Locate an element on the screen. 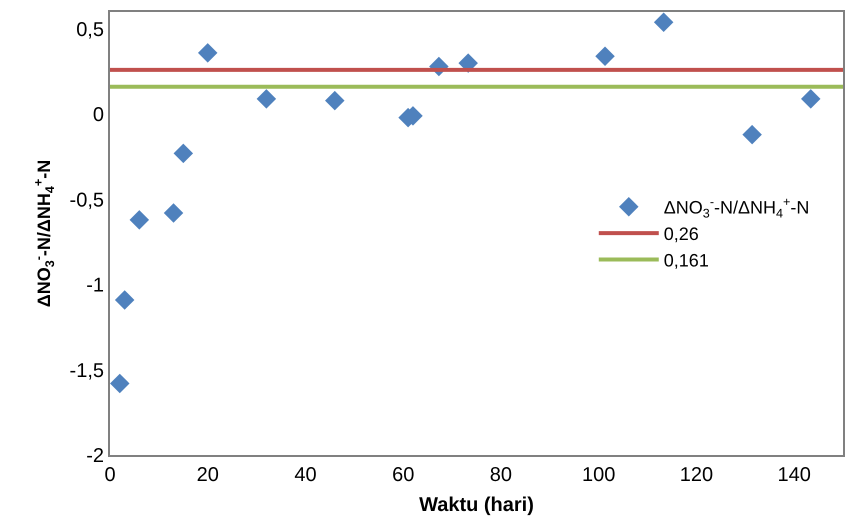 Image resolution: width=855 pixels, height=522 pixels. y-tick-label: -0,5 is located at coordinates (87, 200).